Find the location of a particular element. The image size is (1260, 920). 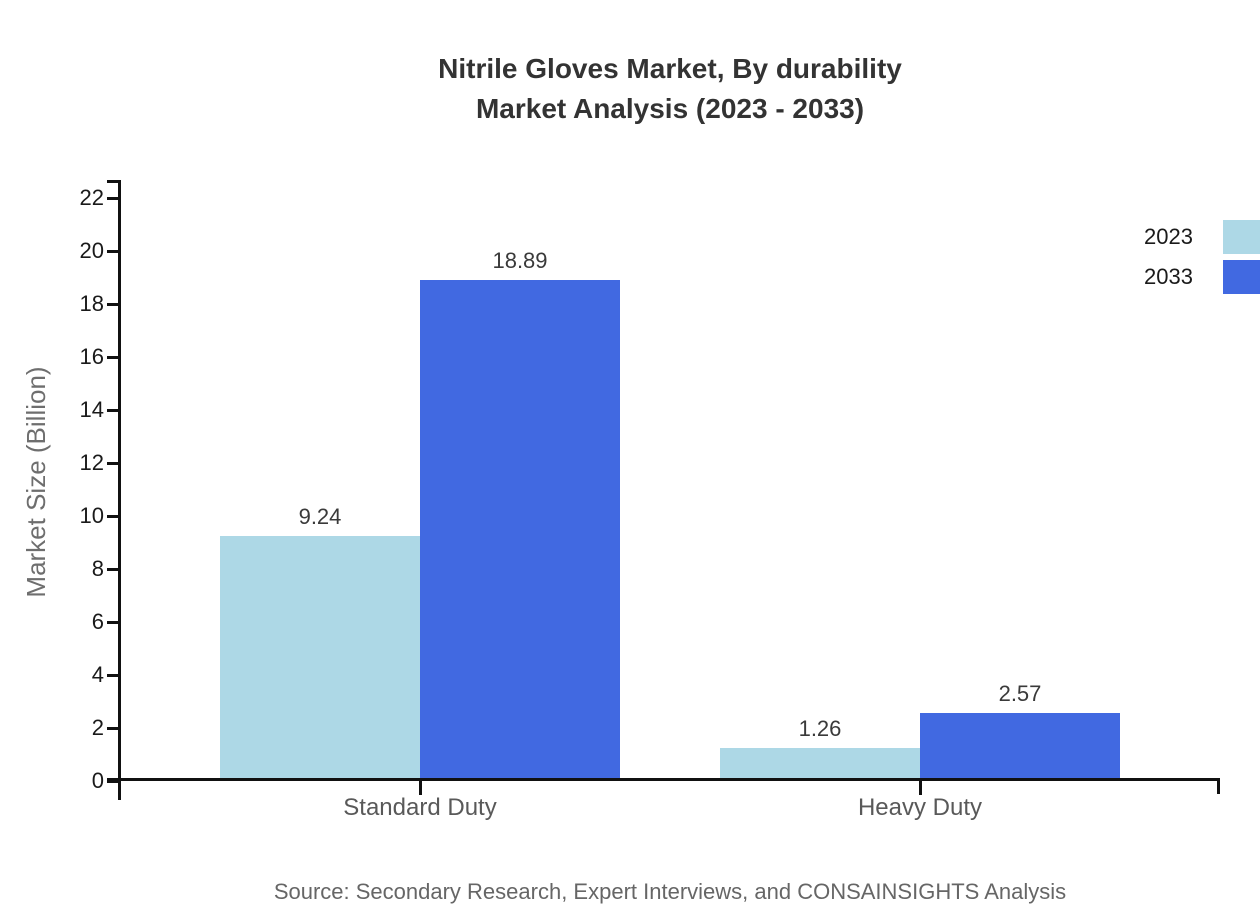

bar-value-label: 1.26 is located at coordinates (820, 728).